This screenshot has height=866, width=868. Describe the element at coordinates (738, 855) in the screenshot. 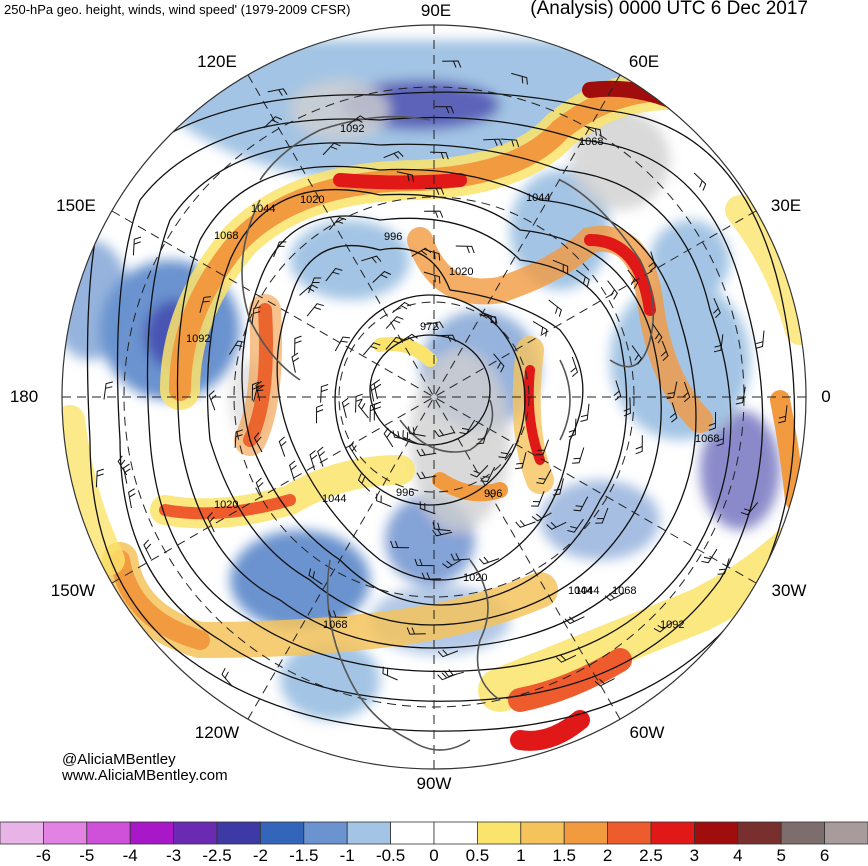

I see `colorbar-tick-label: 4` at that location.